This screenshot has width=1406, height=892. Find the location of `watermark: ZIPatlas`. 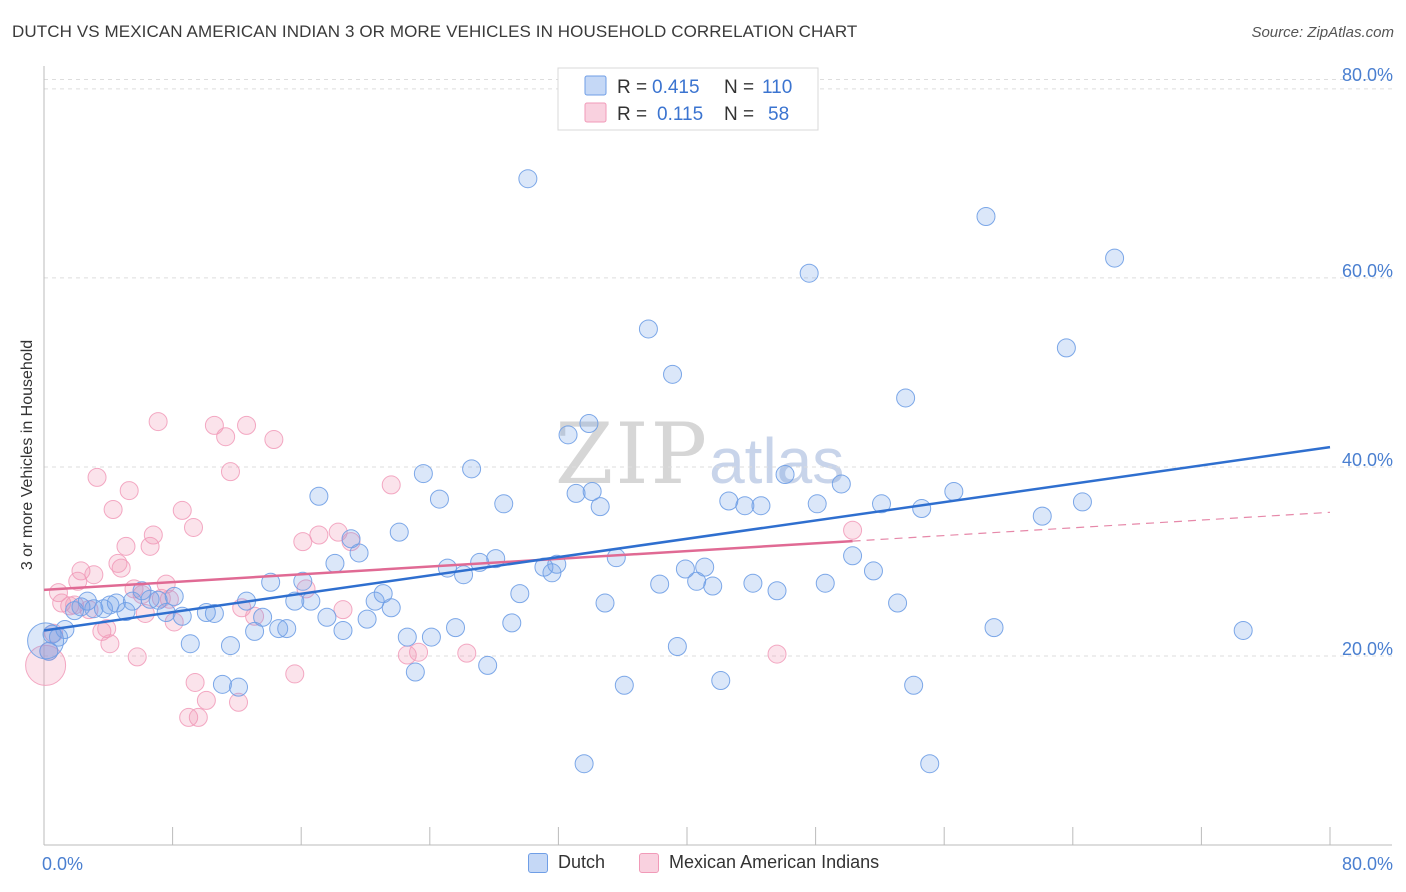

watermark: ZIPatlas is located at coordinates (699, 454).